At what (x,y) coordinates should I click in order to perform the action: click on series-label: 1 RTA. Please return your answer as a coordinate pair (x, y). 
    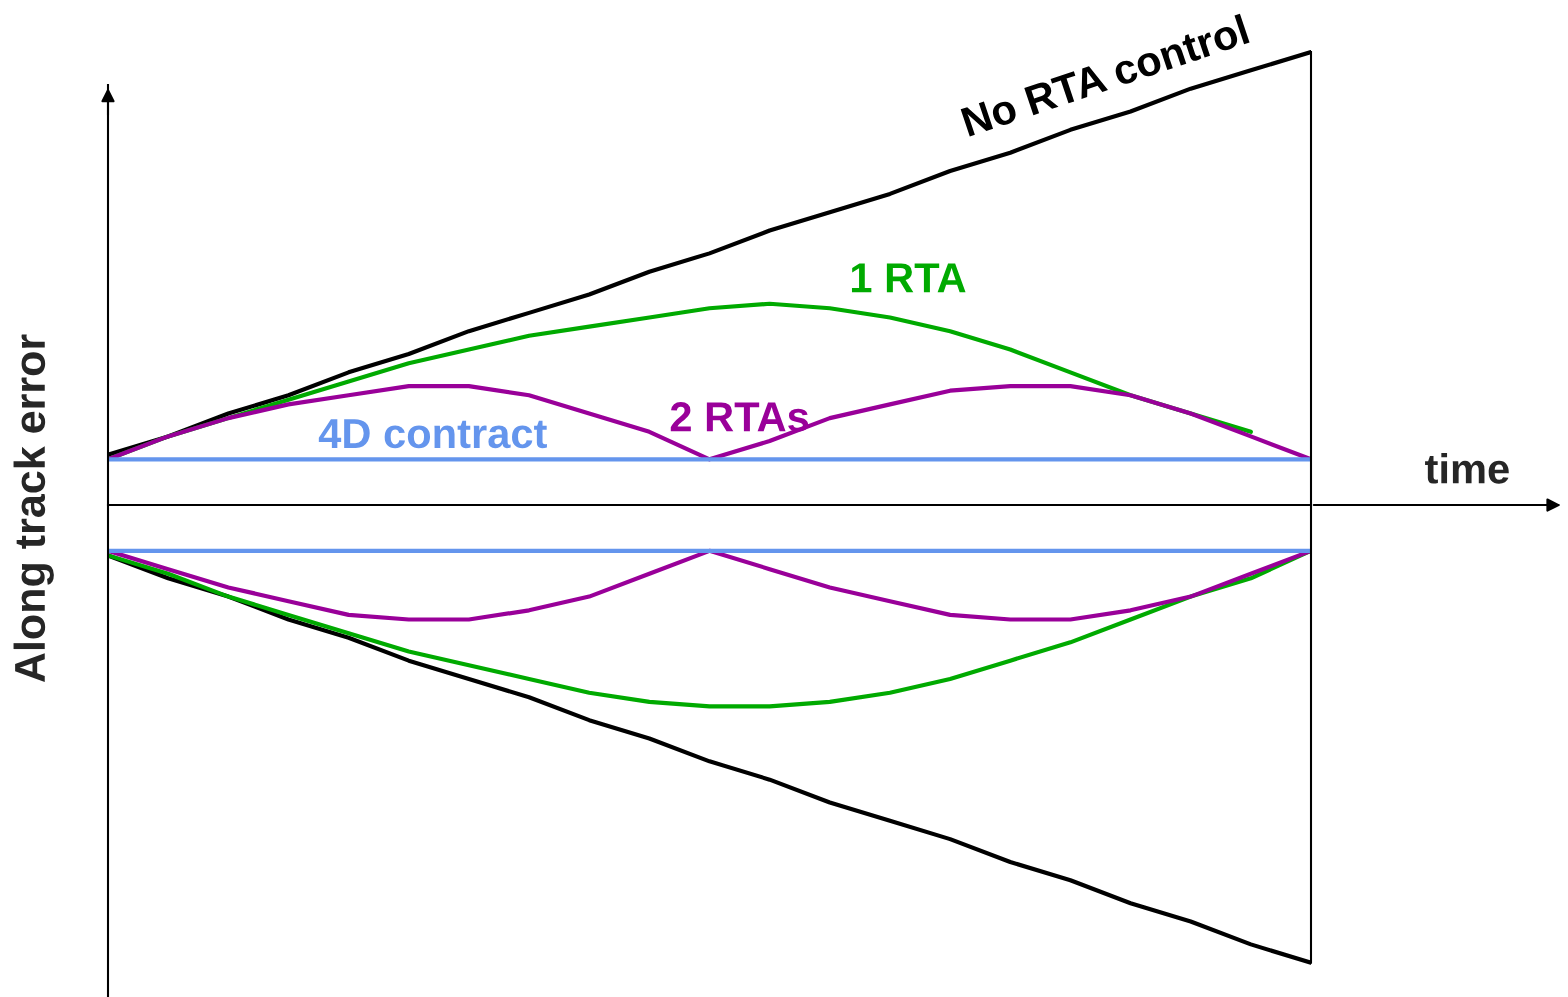
    Looking at the image, I should click on (908, 278).